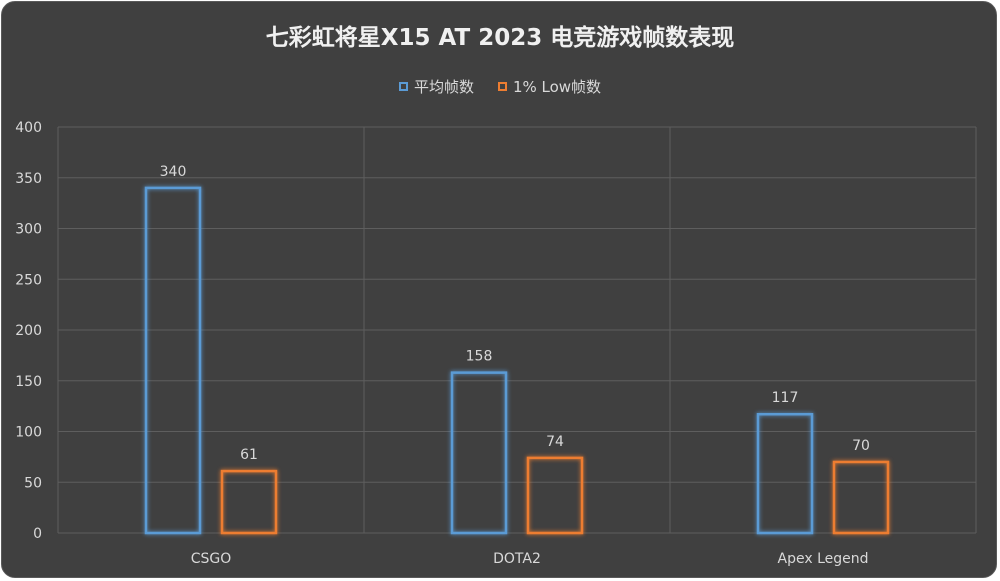 This screenshot has width=1000, height=581. Describe the element at coordinates (28, 179) in the screenshot. I see `y-tick-label: 350` at that location.